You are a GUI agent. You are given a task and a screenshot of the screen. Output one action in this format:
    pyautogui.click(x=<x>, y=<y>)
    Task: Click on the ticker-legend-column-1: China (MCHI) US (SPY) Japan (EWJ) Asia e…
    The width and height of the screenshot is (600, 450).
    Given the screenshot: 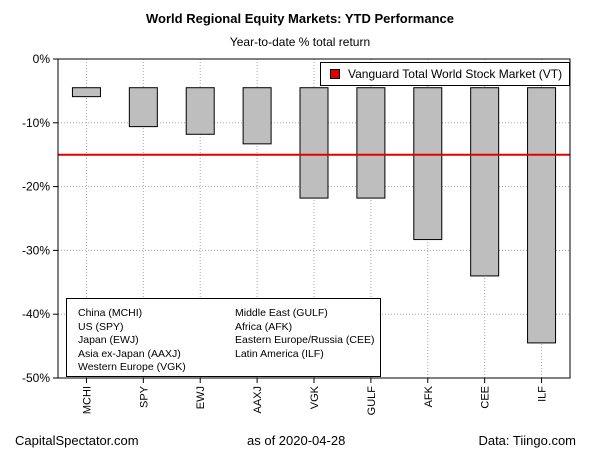 What is the action you would take?
    pyautogui.click(x=132, y=341)
    